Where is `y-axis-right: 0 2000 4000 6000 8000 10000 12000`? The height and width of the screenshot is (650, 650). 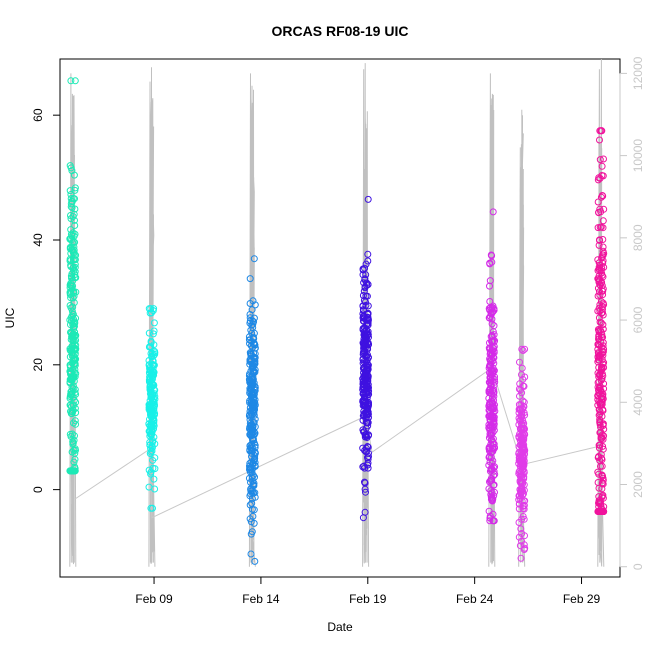 y-axis-right: 0 2000 4000 6000 8000 10000 12000 is located at coordinates (632, 313).